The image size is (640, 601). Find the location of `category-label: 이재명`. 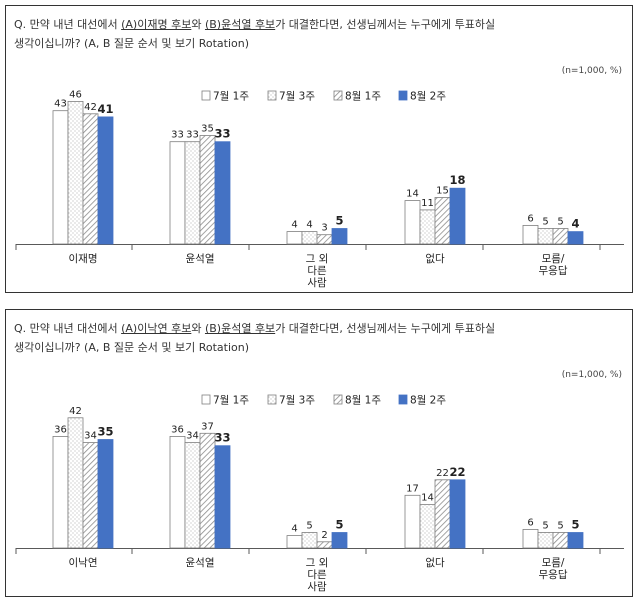

category-label: 이재명 is located at coordinates (83, 259).